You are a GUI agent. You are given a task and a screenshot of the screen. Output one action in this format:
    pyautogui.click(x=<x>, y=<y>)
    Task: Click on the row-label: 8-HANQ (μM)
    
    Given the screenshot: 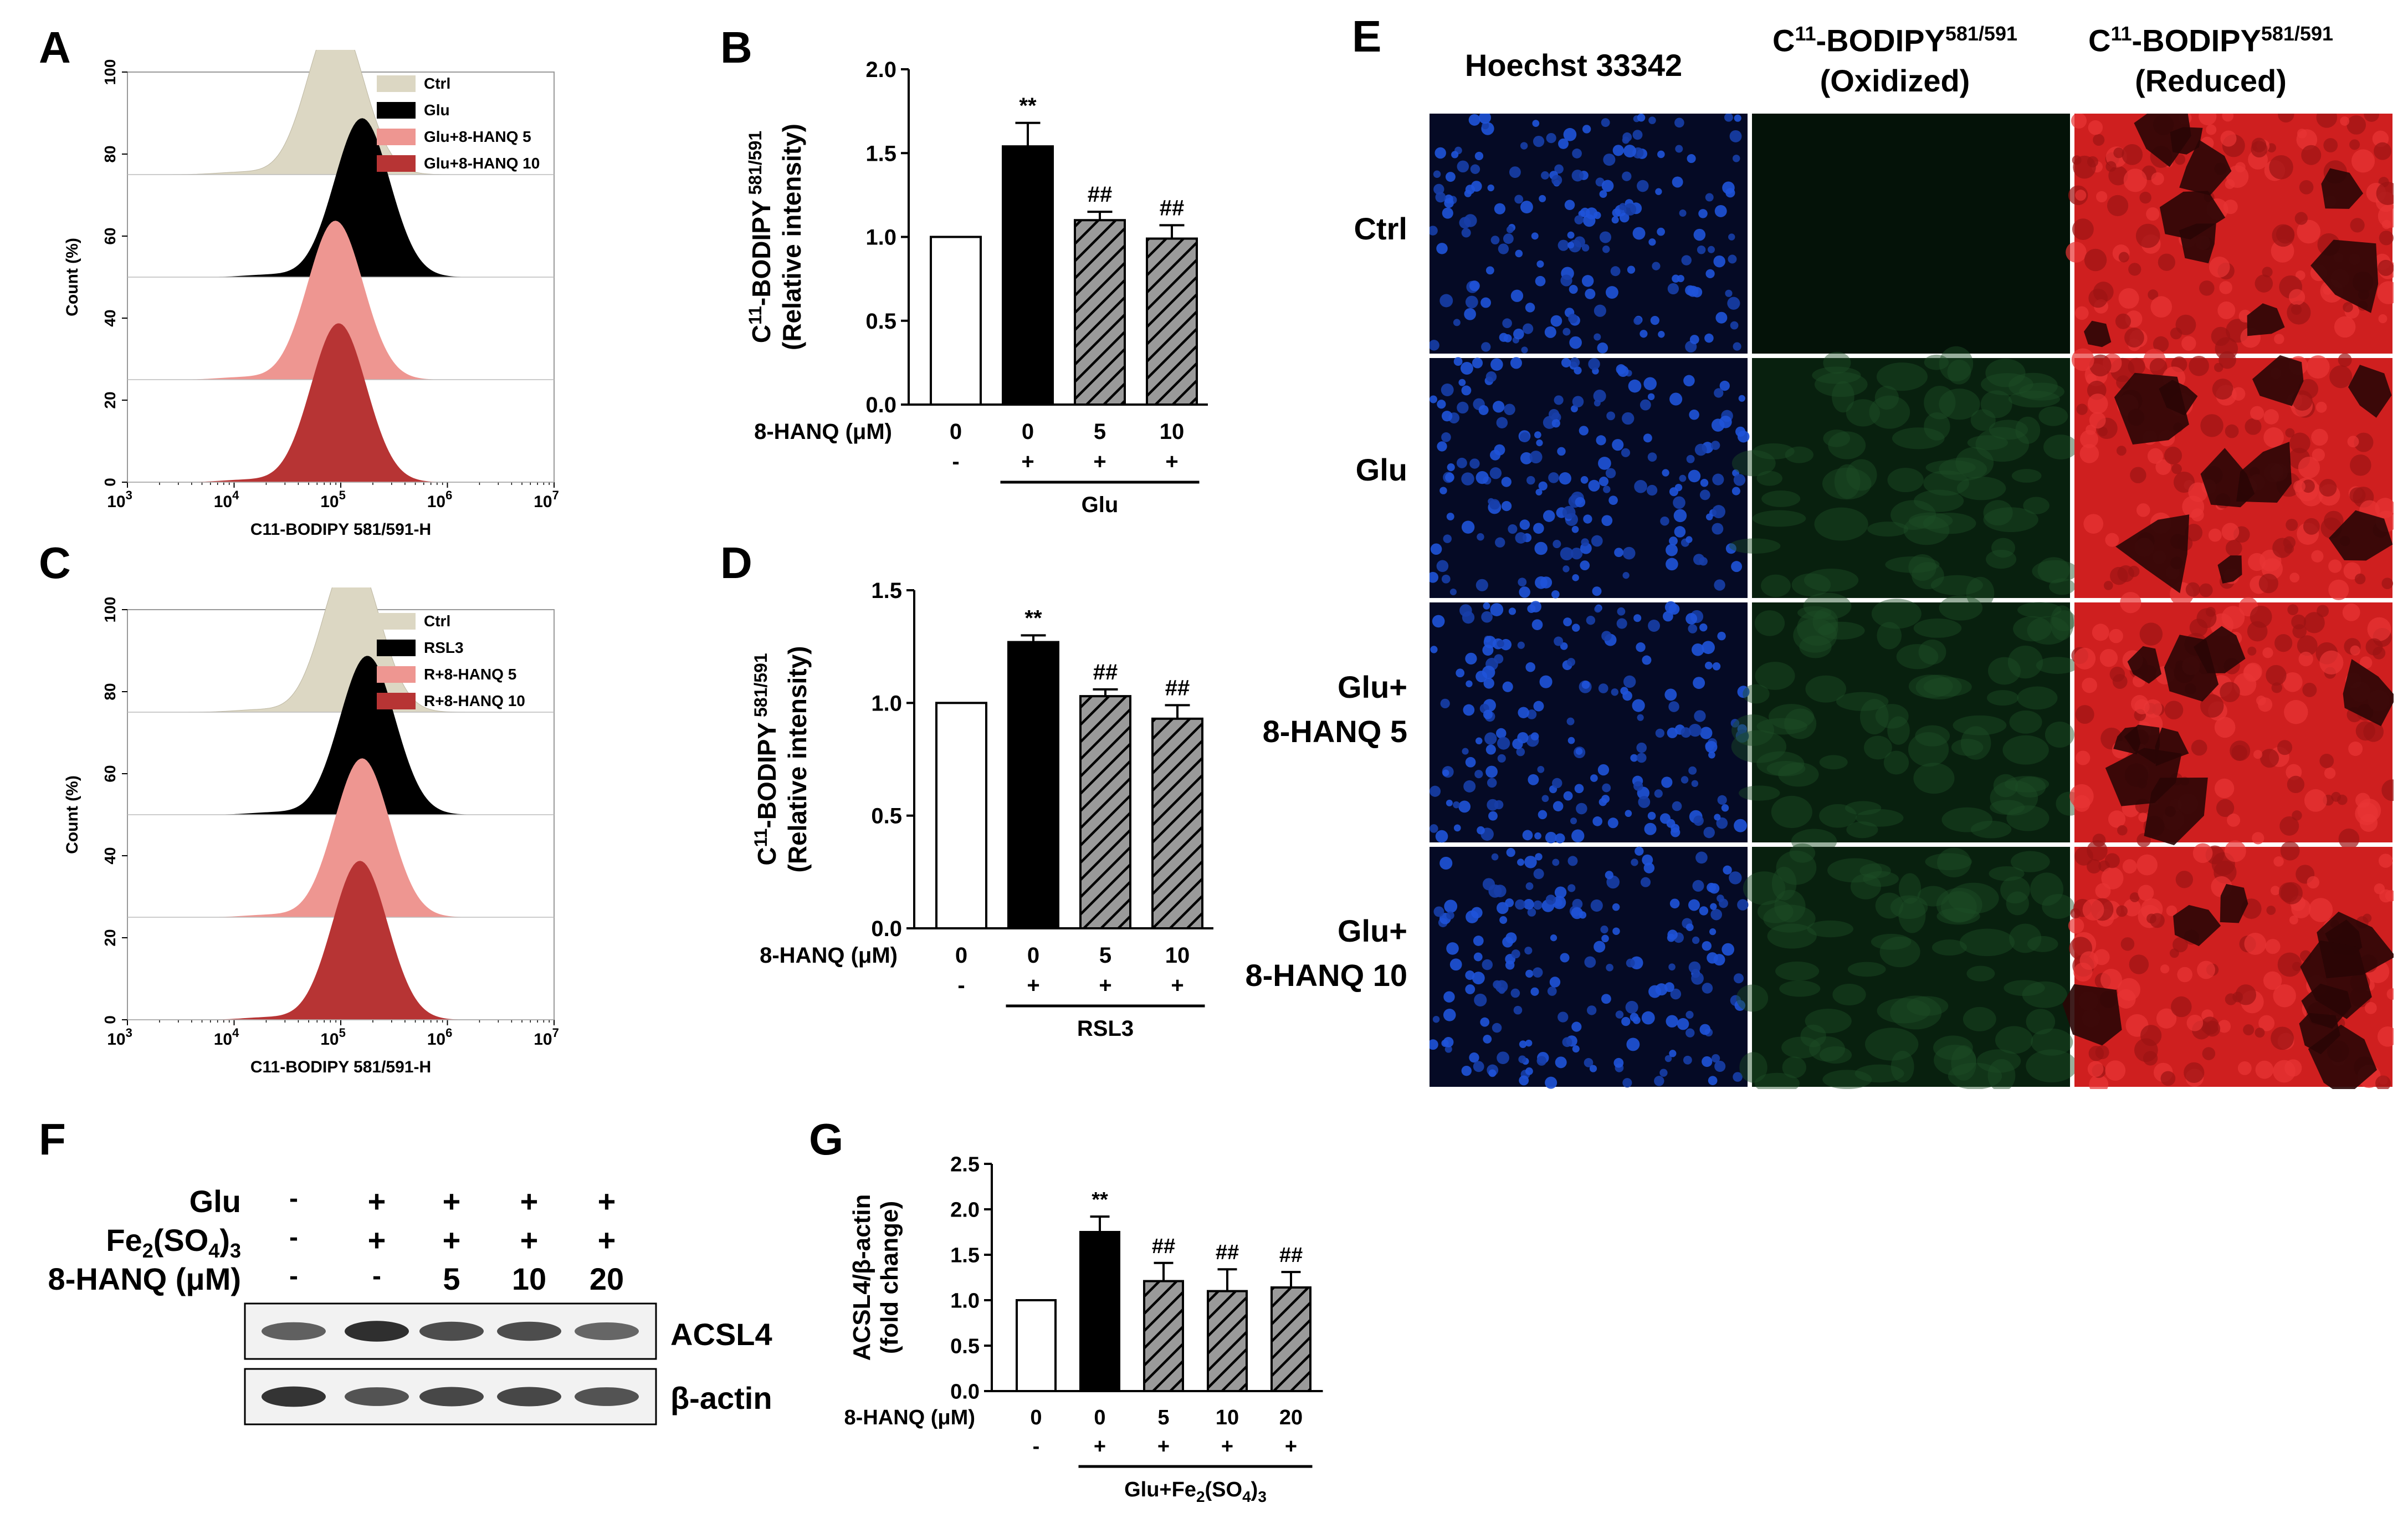 What is the action you would take?
    pyautogui.click(x=909, y=1417)
    